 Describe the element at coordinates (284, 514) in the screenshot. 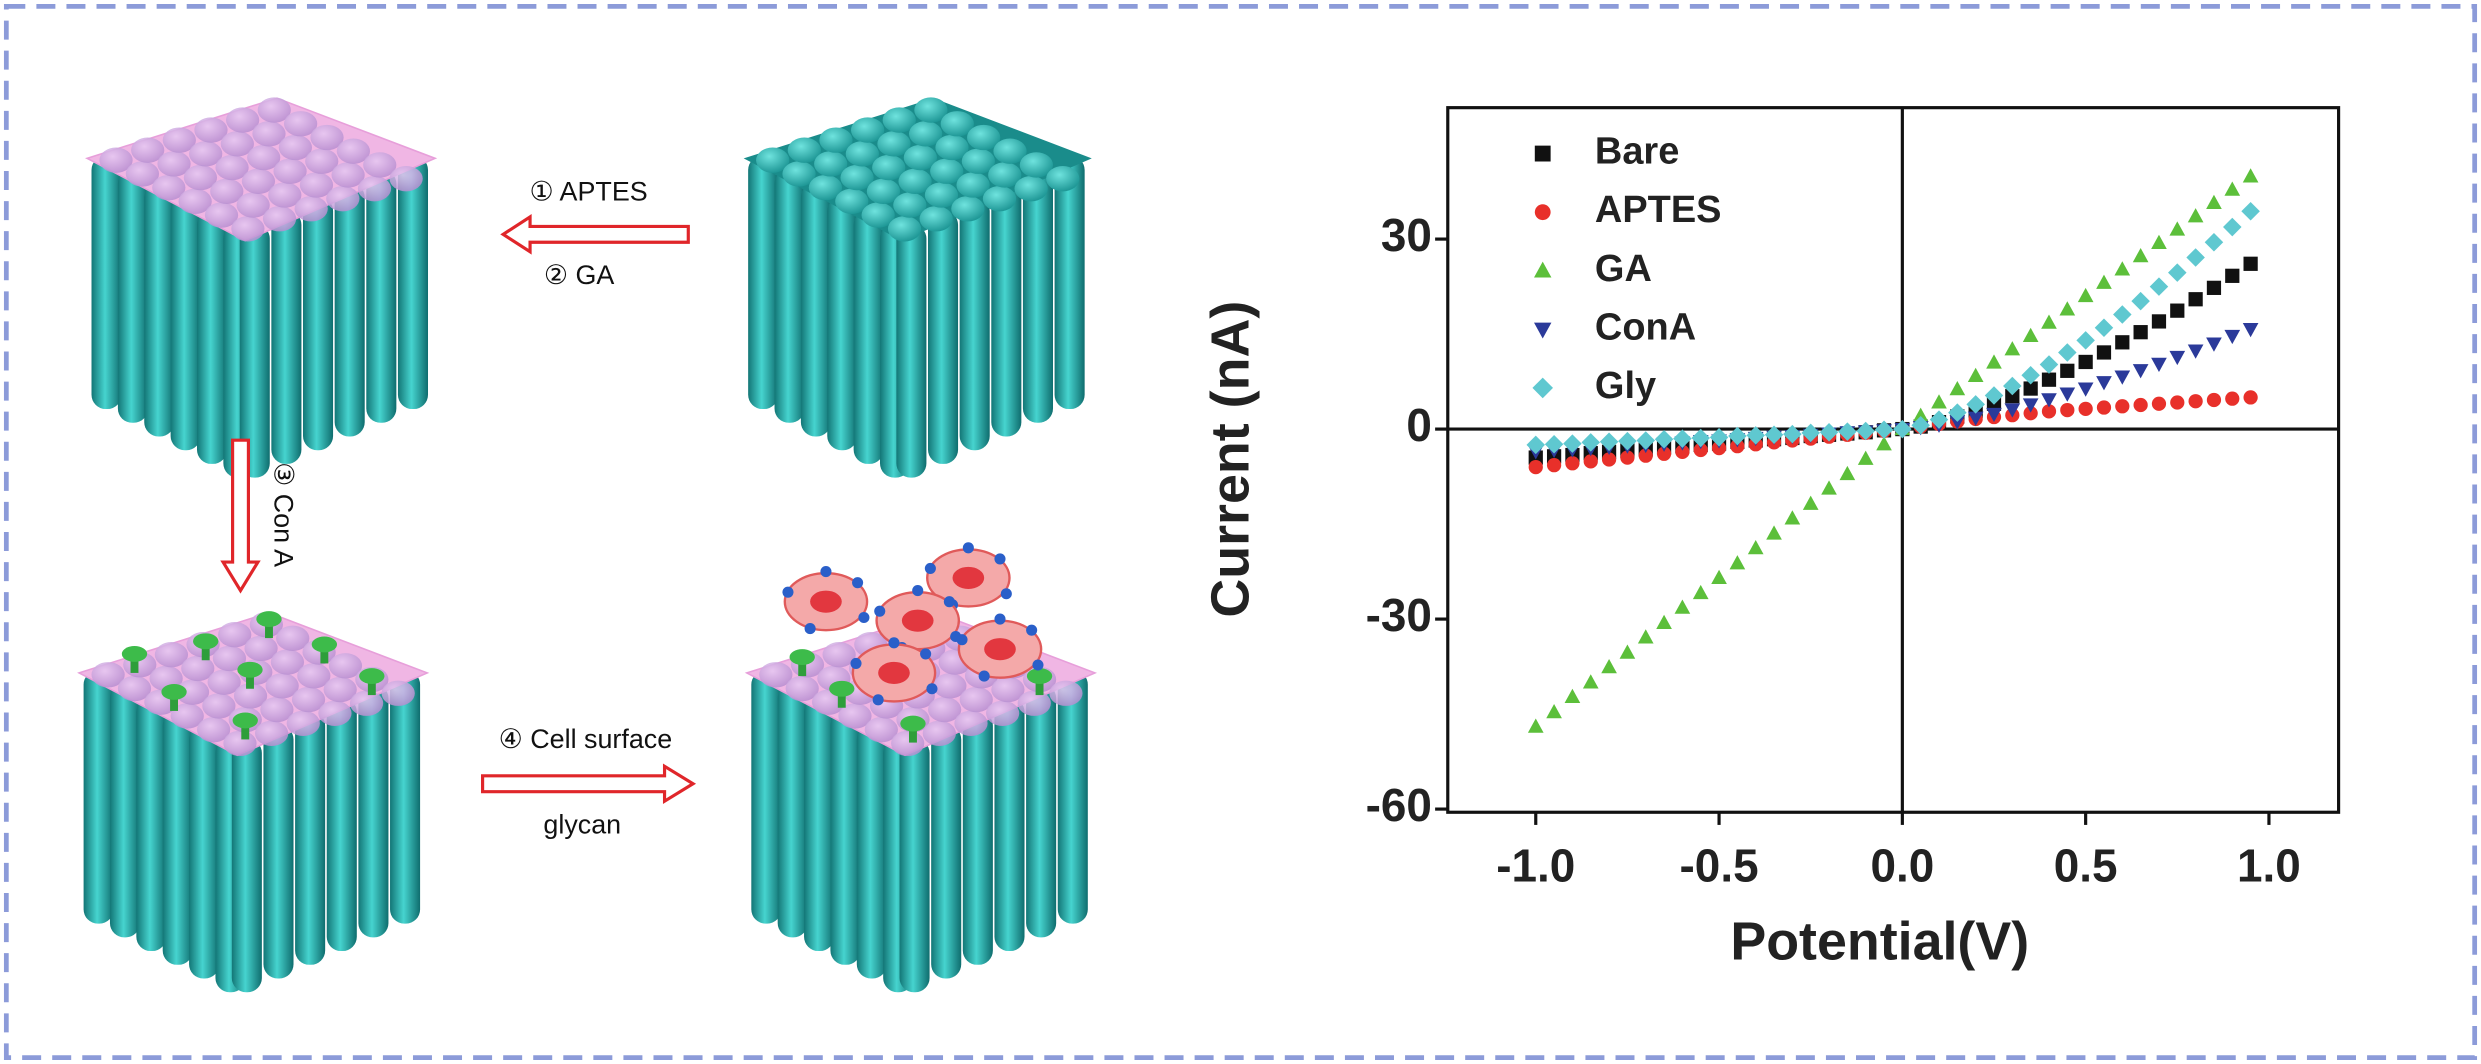

I see `step-label: ③ Con A` at that location.